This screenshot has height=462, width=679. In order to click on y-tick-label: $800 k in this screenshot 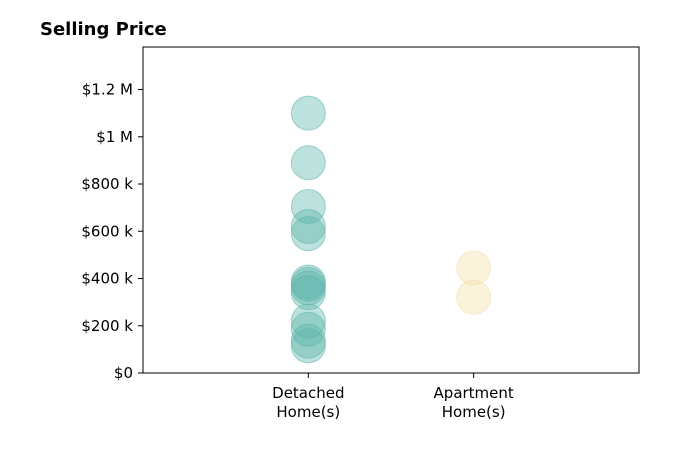, I will do `click(107, 184)`.